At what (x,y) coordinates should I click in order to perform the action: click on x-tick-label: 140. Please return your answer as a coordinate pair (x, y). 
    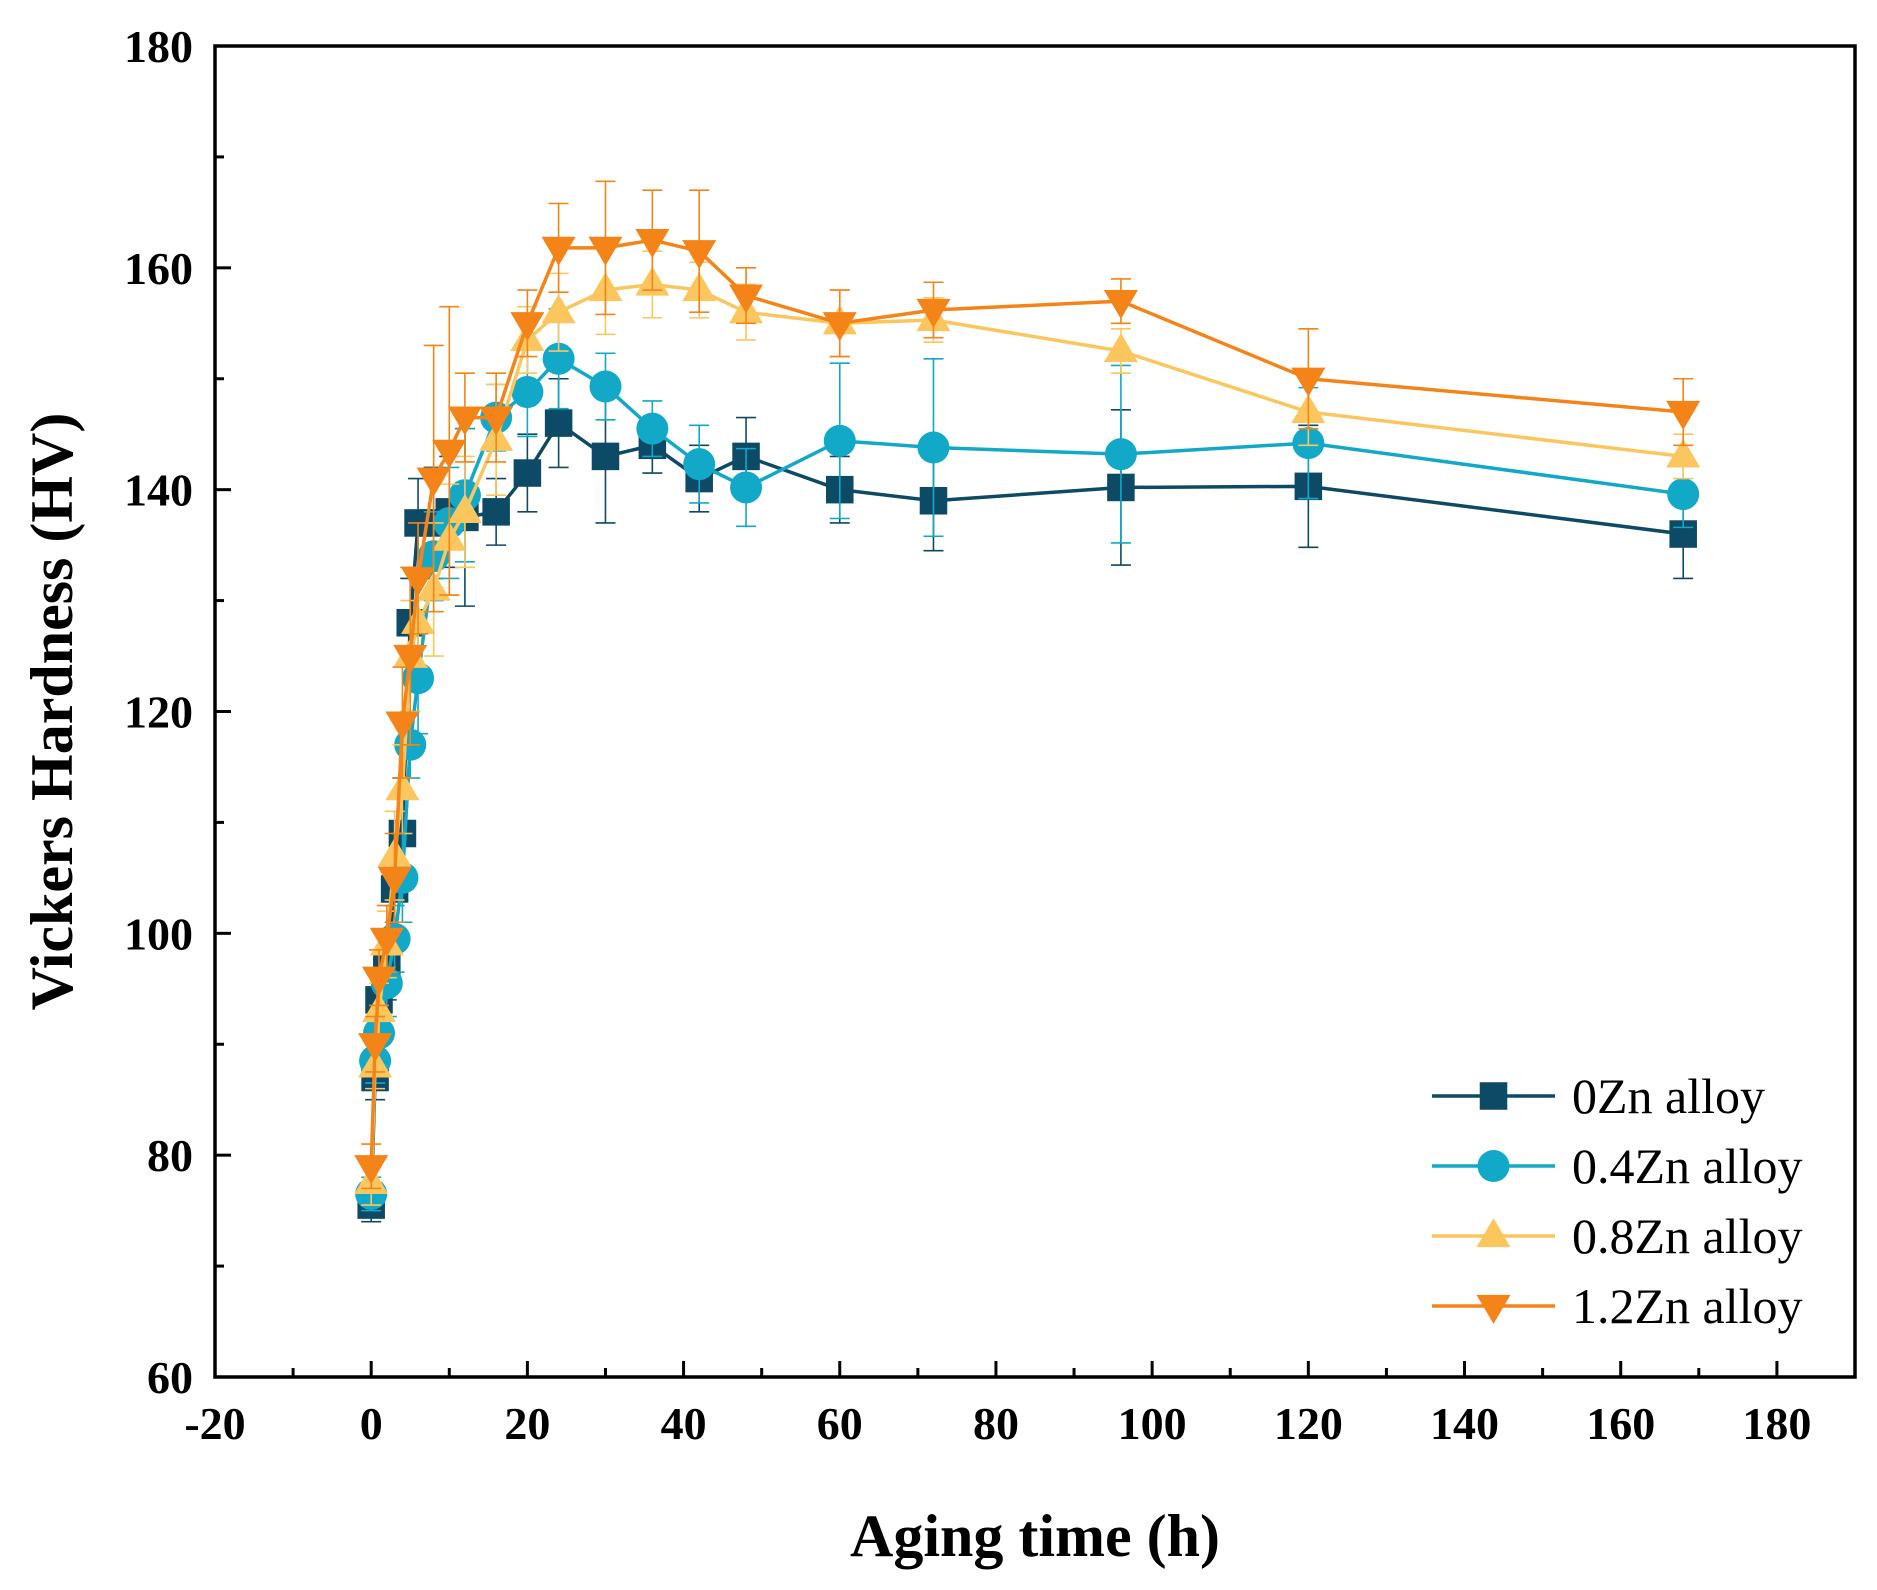
    Looking at the image, I should click on (1464, 1423).